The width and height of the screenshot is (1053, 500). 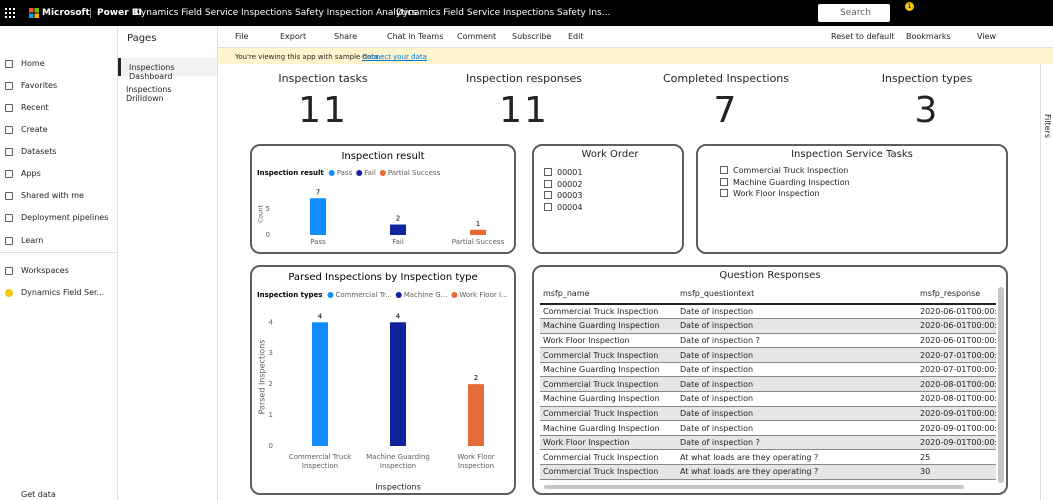 What do you see at coordinates (477, 36) in the screenshot?
I see `toolbar-button: Comment` at bounding box center [477, 36].